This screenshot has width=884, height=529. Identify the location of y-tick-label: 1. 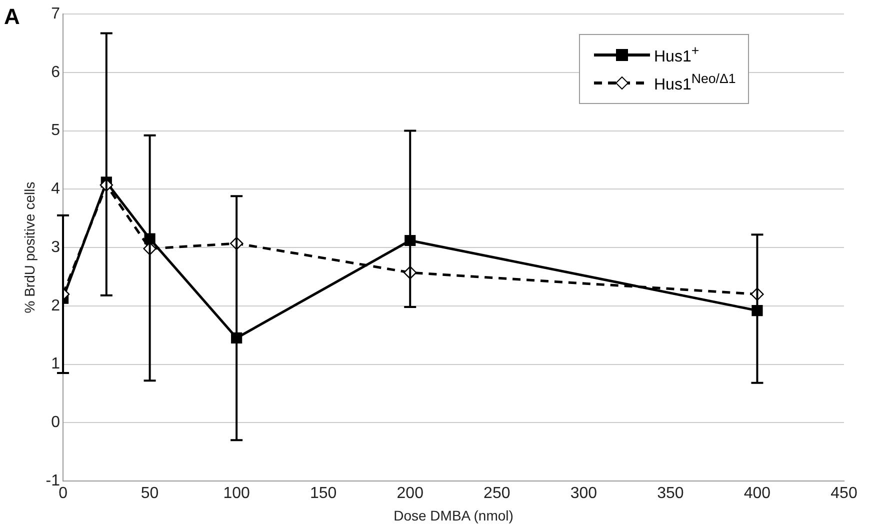
(55, 364).